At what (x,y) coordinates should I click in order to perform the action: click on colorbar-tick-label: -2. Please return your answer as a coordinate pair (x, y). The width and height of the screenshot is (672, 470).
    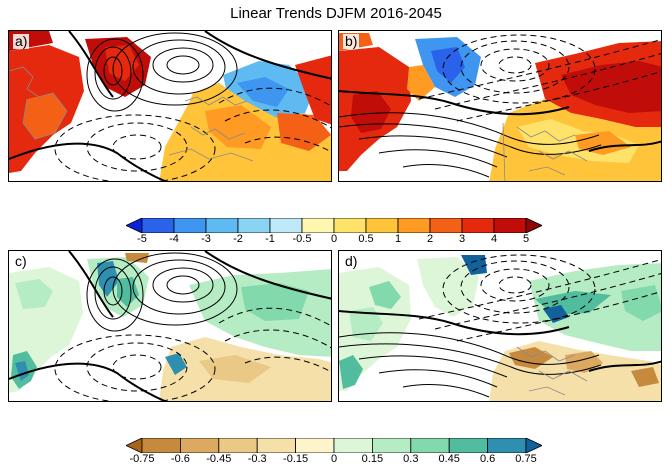
    Looking at the image, I should click on (238, 239).